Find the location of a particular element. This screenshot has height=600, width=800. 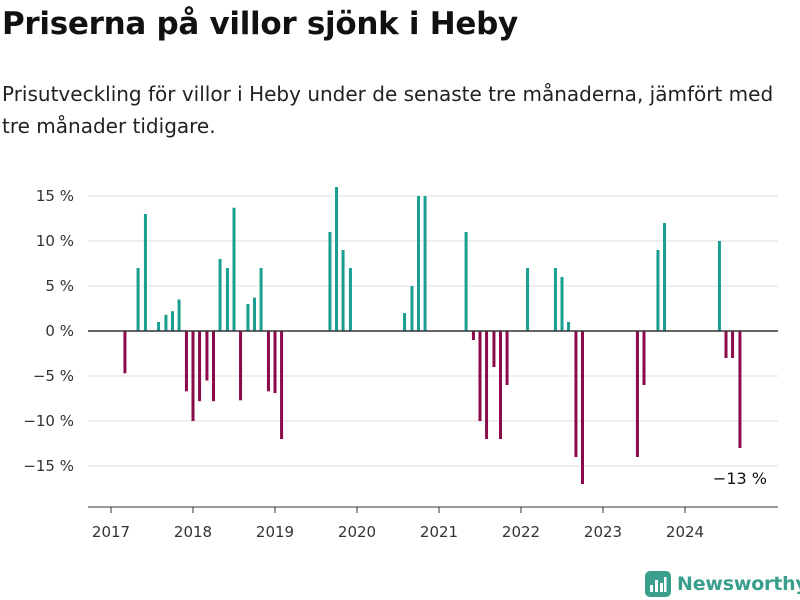

y-tick-label: 0 % is located at coordinates (59, 331).